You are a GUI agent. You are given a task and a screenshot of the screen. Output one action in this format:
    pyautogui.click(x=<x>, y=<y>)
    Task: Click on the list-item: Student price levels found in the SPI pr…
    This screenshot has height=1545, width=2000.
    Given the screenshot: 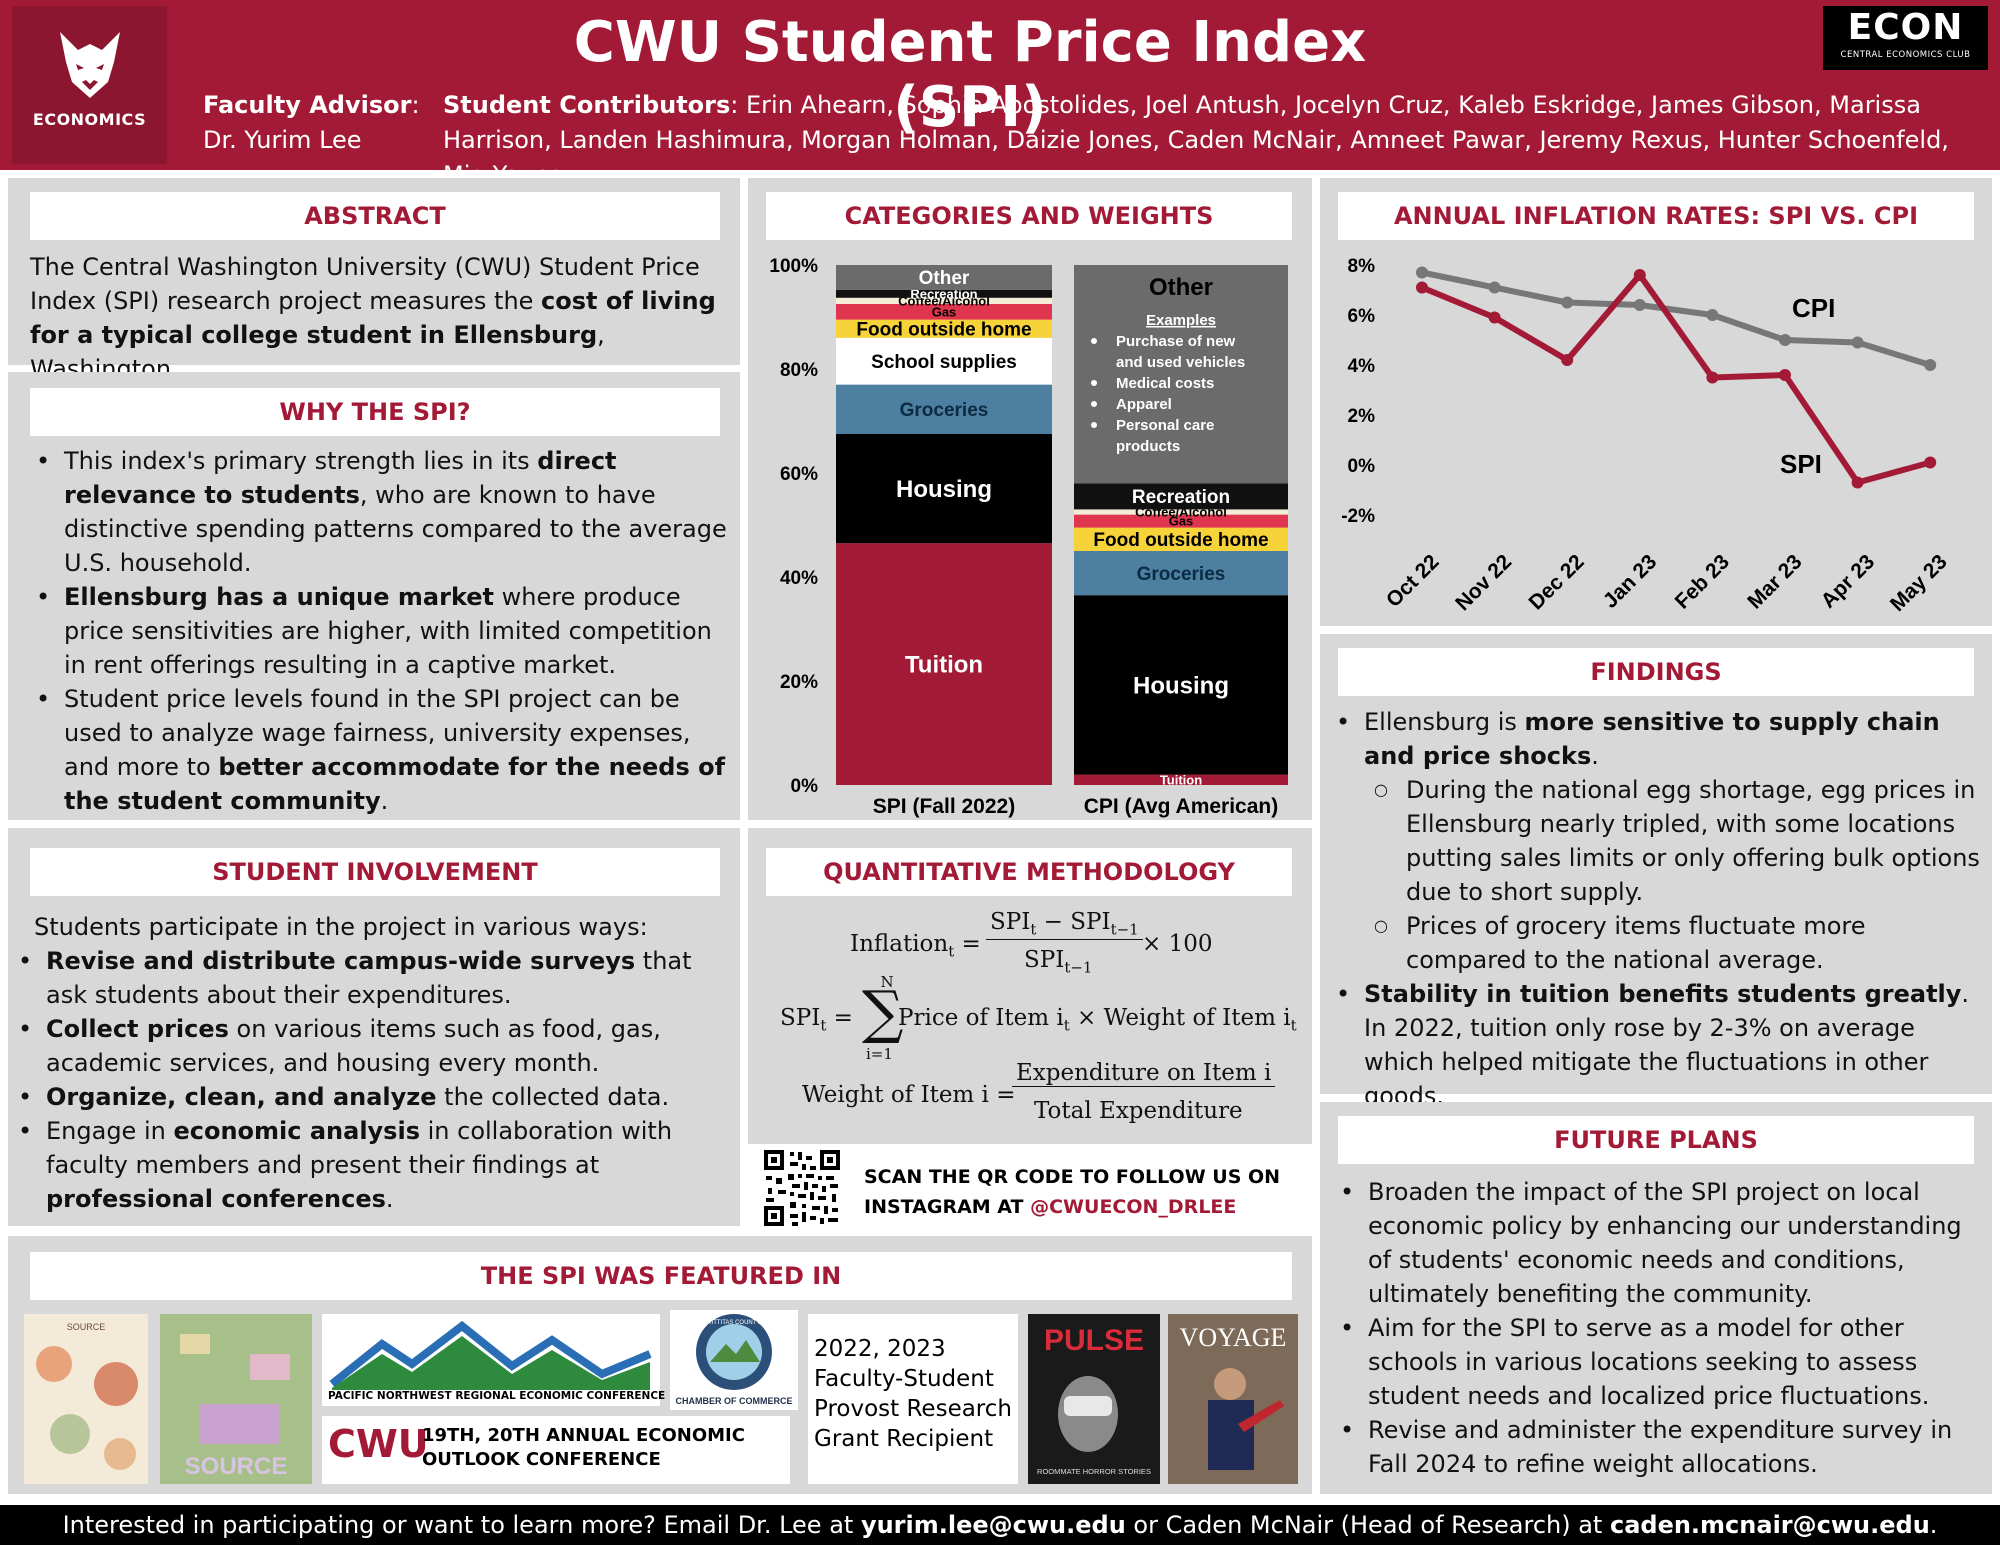 What is the action you would take?
    pyautogui.click(x=380, y=750)
    